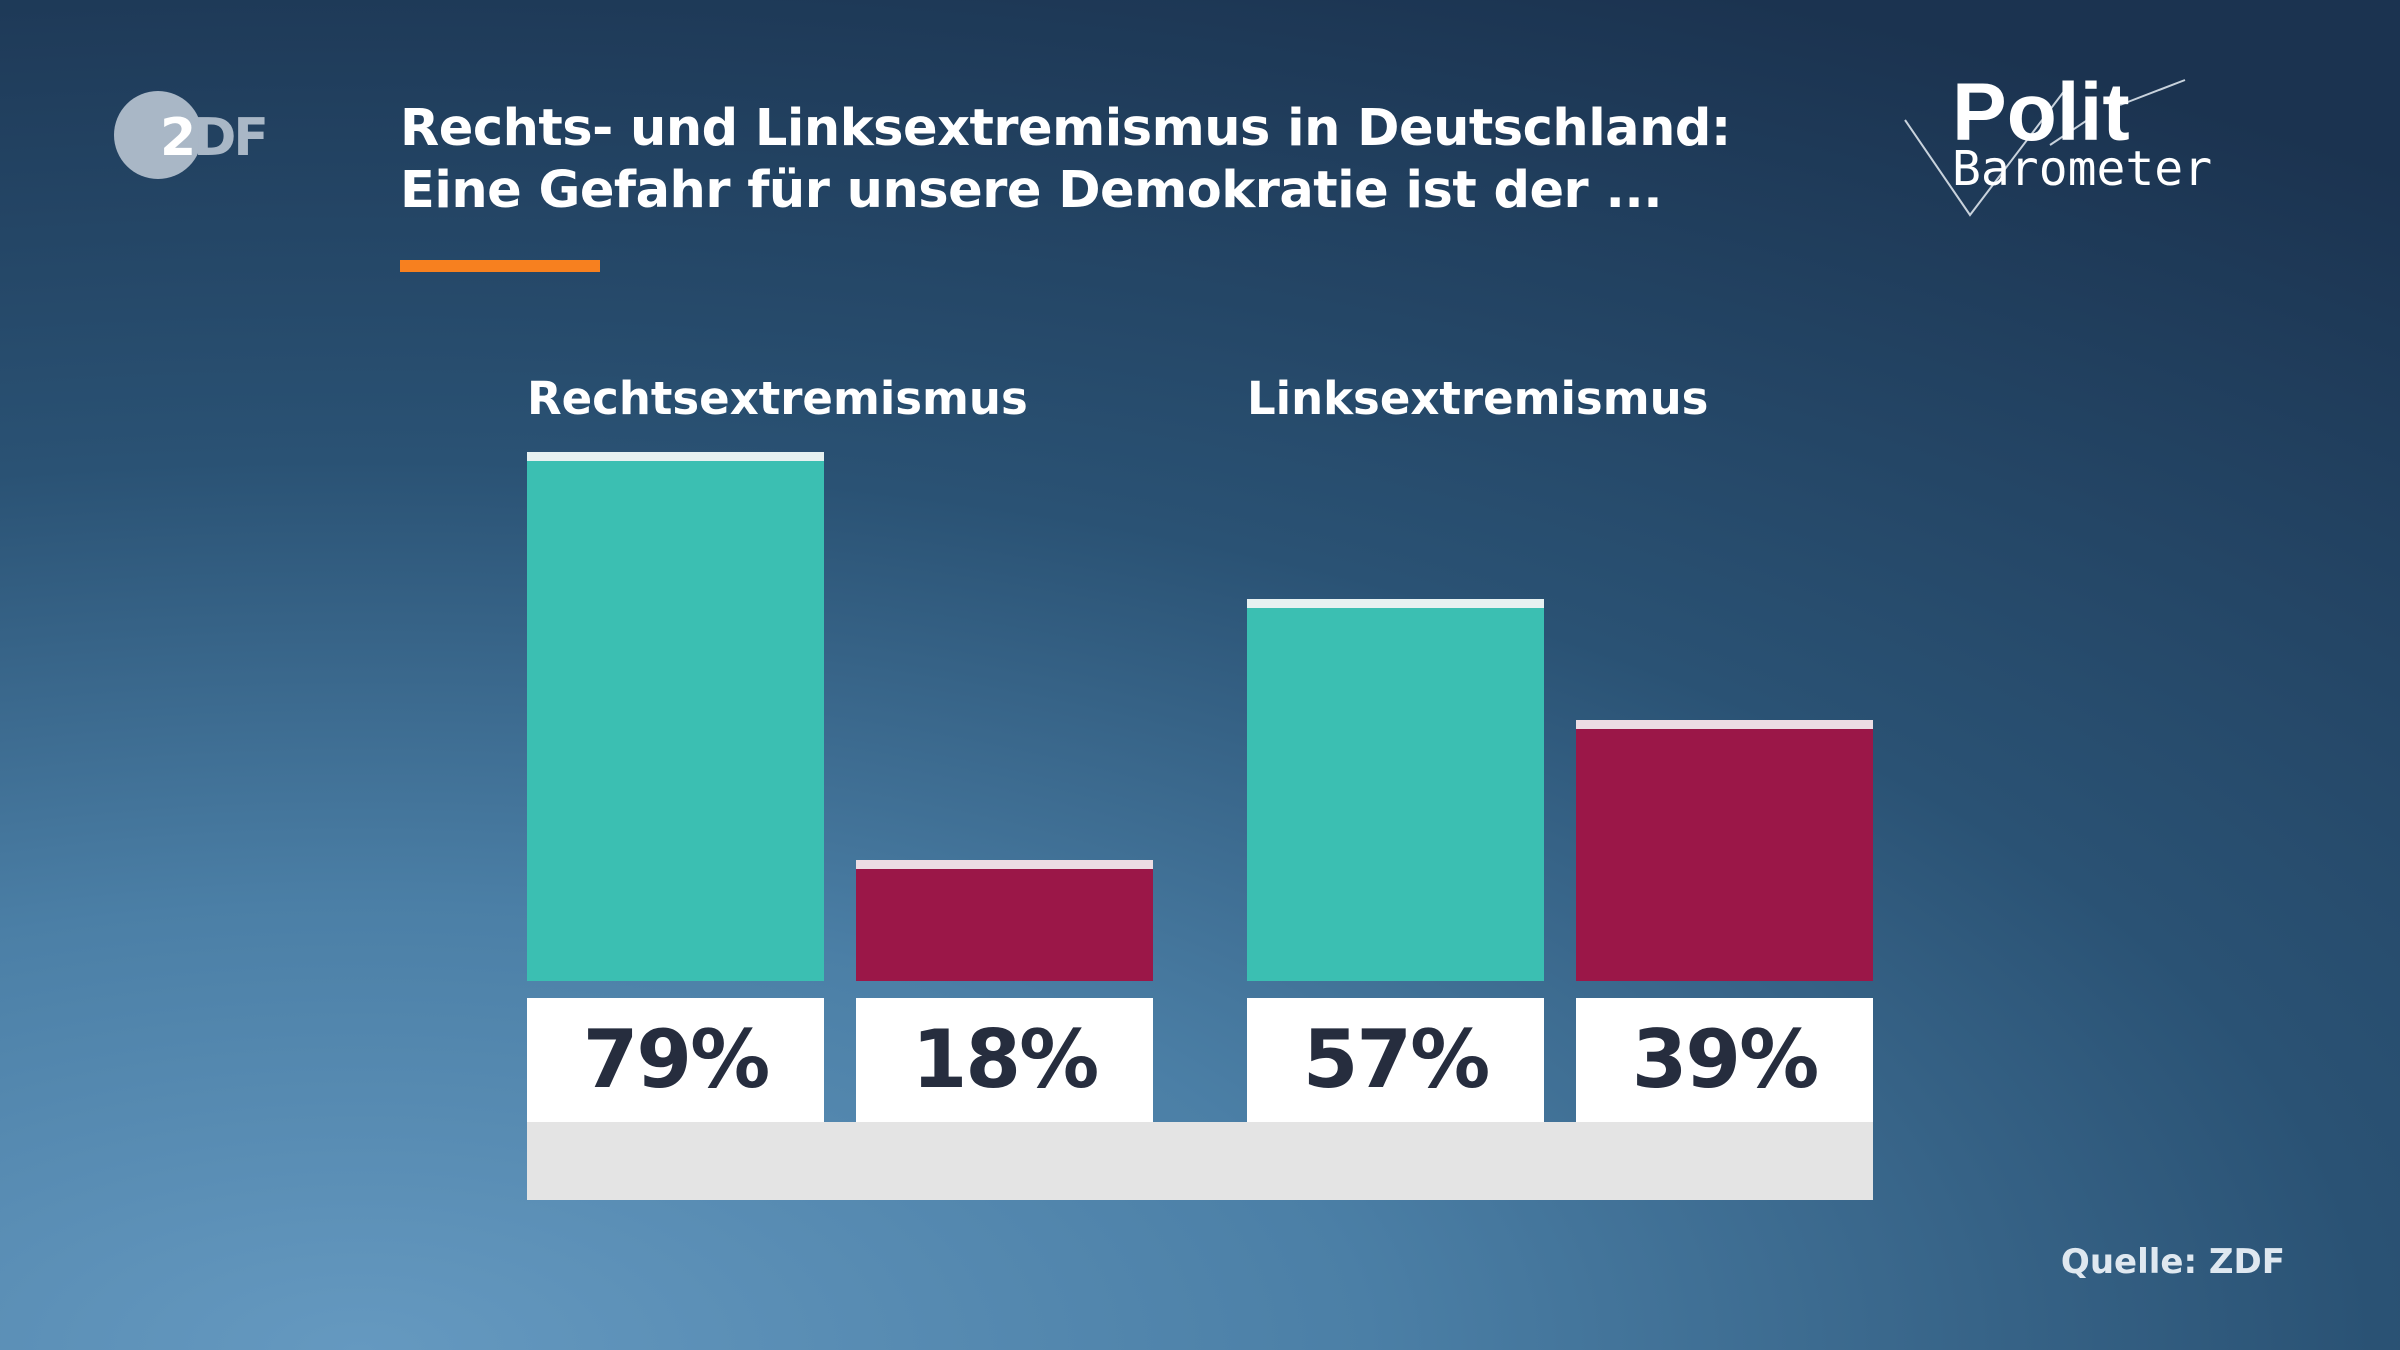  I want to click on svg-text: Barometer, so click(2082, 169).